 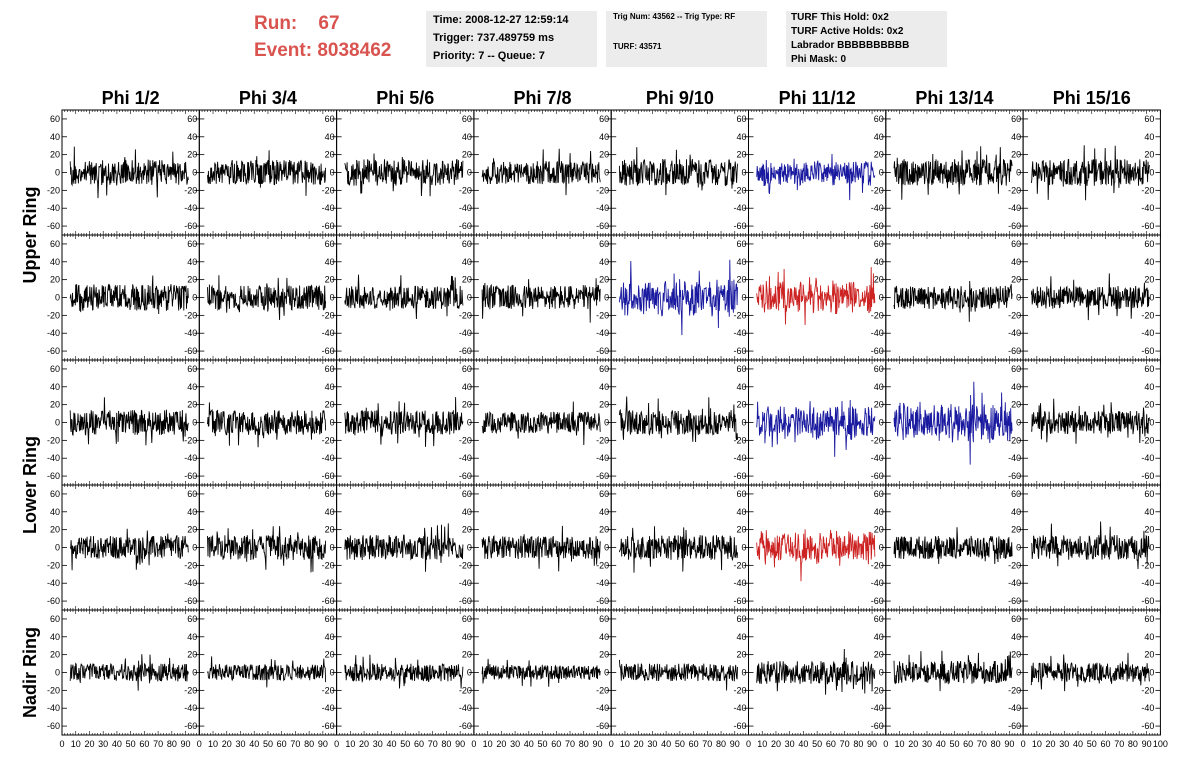 What do you see at coordinates (847, 31) in the screenshot?
I see `turf-active-text: TURF Active Holds: 0x2` at bounding box center [847, 31].